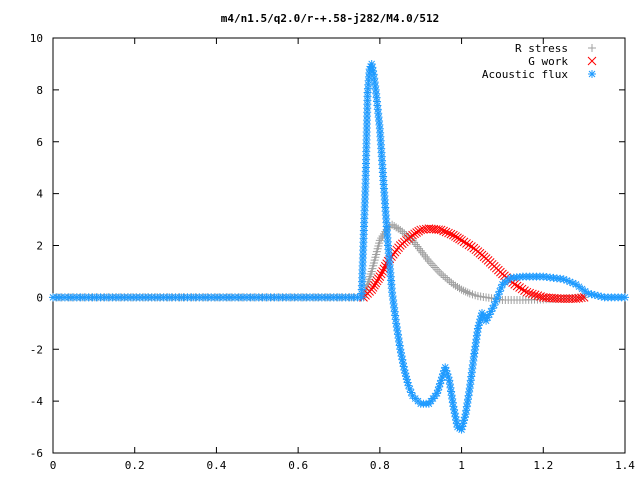 This screenshot has width=640, height=480. Describe the element at coordinates (343, 465) in the screenshot. I see `x-tick-labels: 0 0.2 0.4 0.6 0.8 1 1.2 1.4` at that location.